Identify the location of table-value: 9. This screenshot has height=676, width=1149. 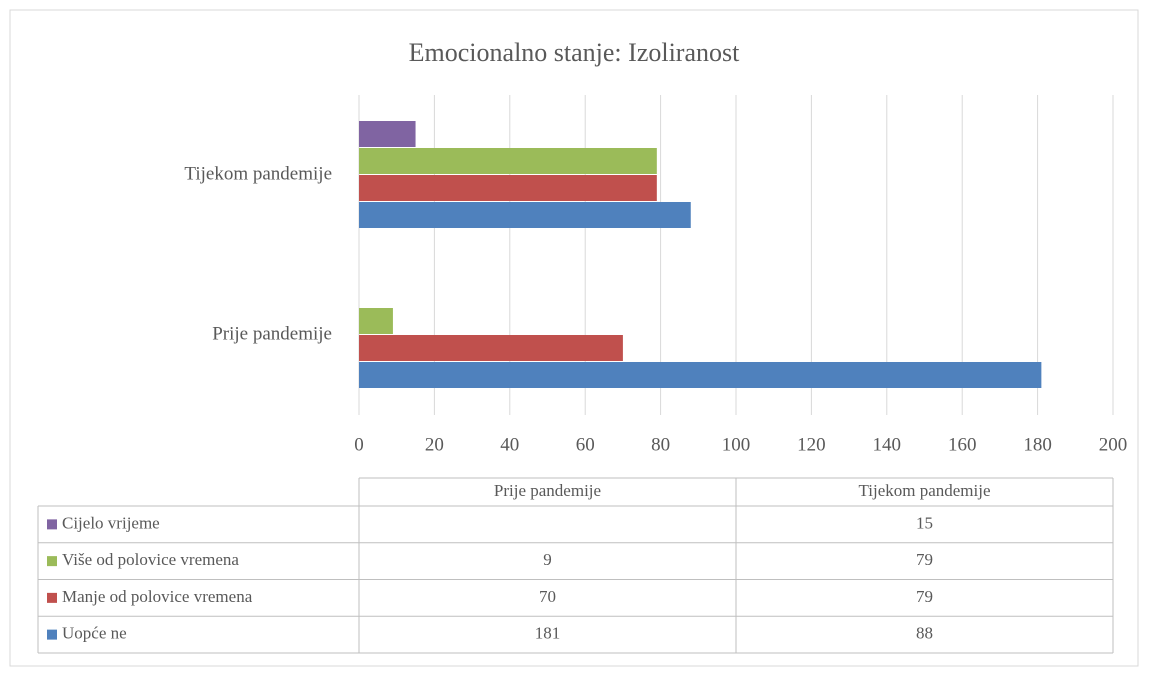
(547, 559).